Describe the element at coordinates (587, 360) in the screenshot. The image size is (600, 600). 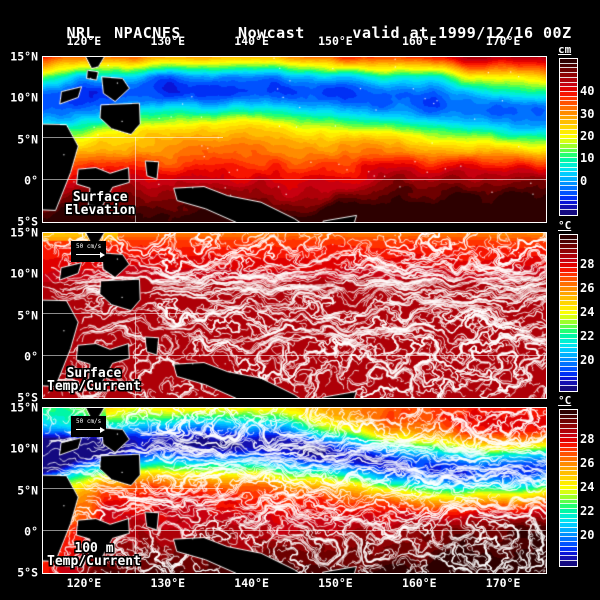
I see `colorbar-tick-surface-temp-current-4: 20` at that location.